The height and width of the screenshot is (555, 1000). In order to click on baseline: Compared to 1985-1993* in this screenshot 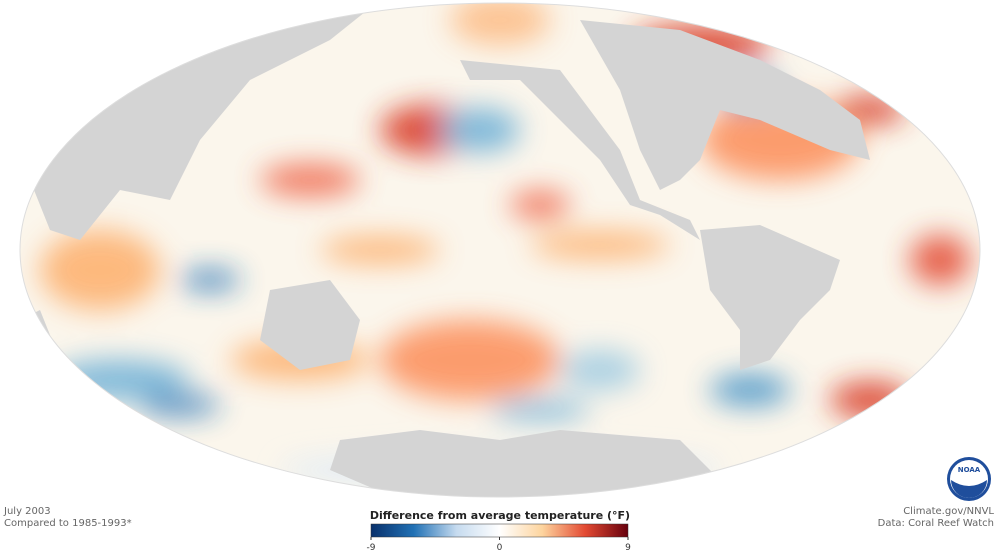, I will do `click(68, 523)`.